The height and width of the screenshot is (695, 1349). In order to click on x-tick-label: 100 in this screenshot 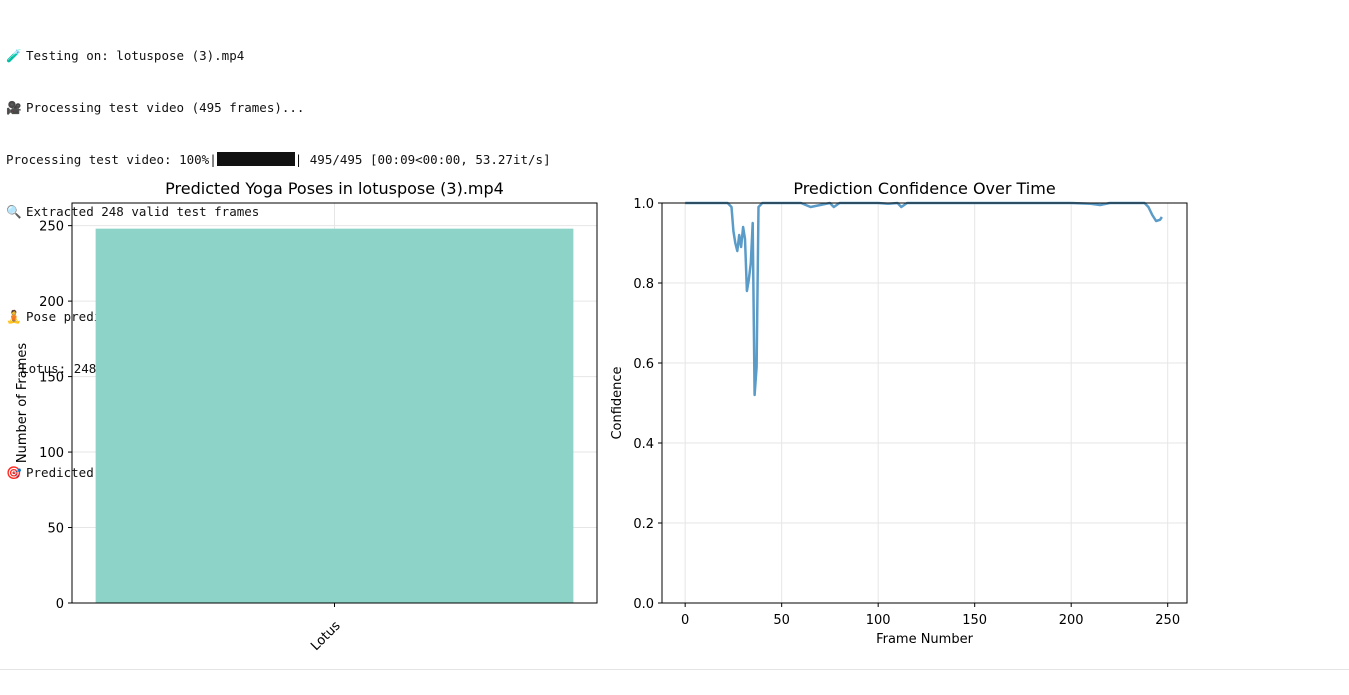, I will do `click(878, 620)`.